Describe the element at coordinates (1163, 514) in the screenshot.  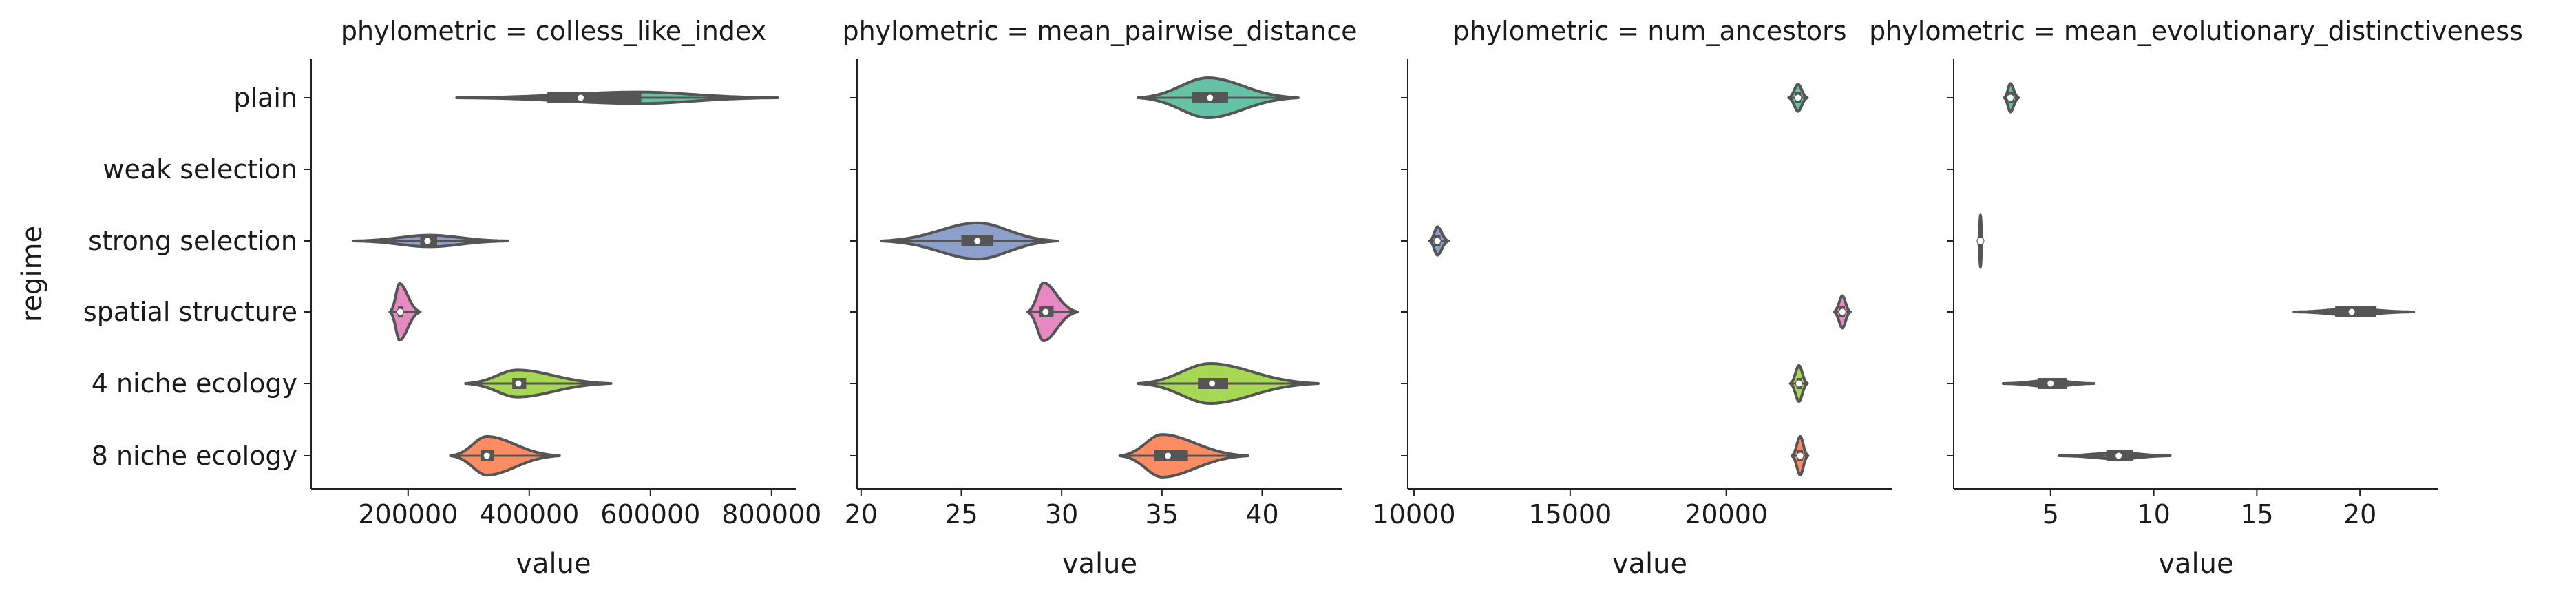
I see `x-tick-label: 35` at that location.